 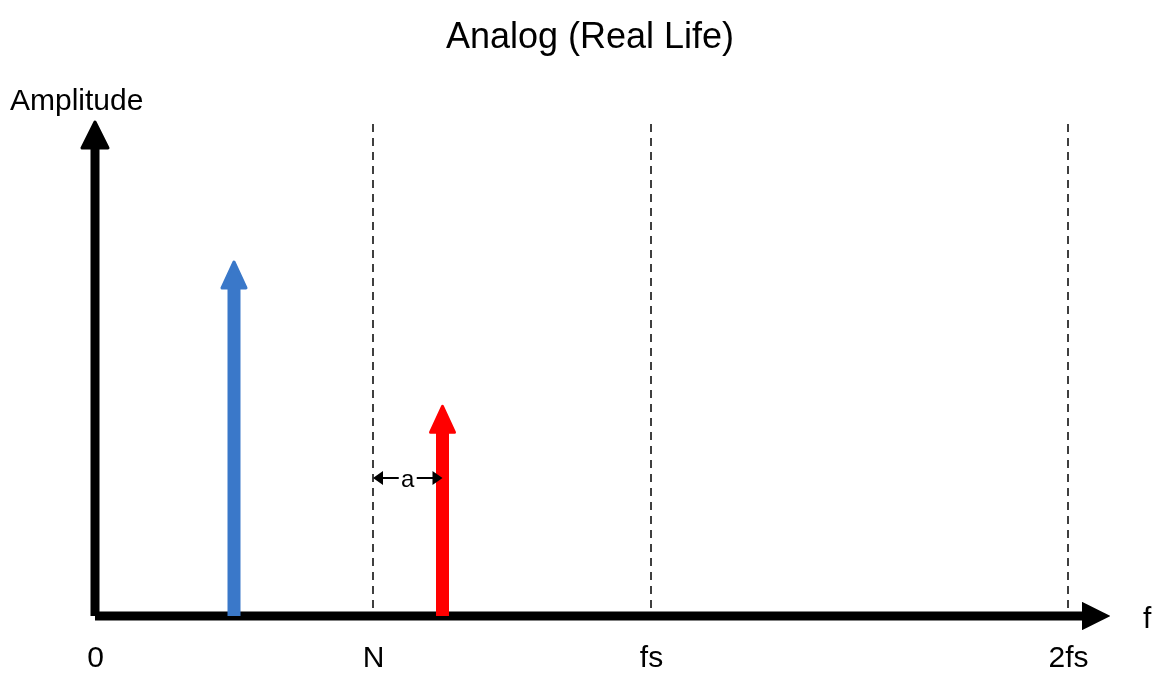 I want to click on x-tick-label: fs, so click(x=651, y=657).